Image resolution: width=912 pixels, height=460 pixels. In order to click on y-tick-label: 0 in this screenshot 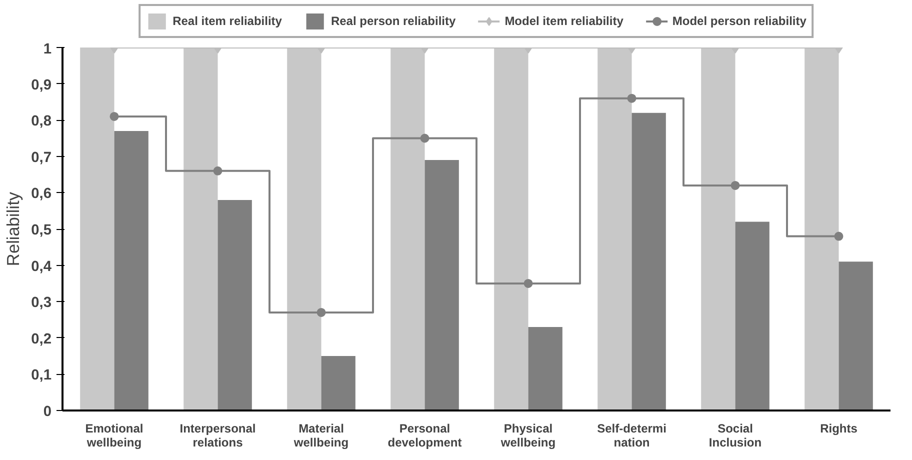, I will do `click(47, 412)`.